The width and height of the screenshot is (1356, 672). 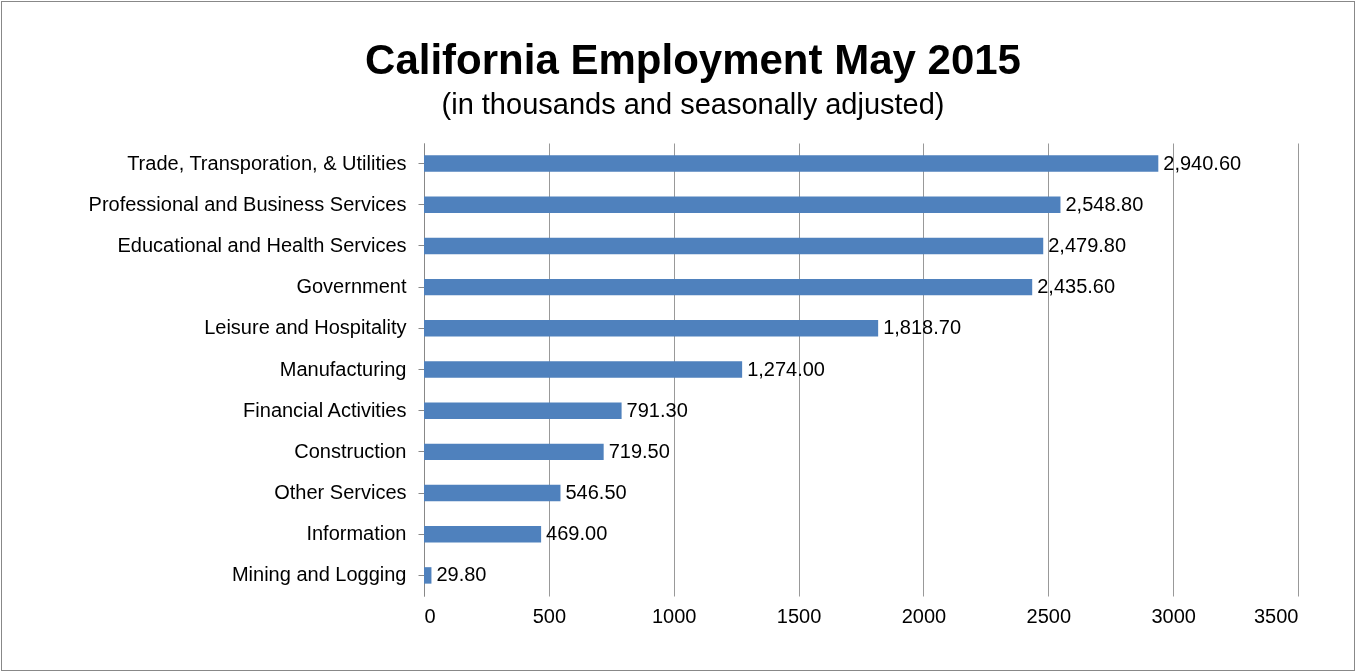 What do you see at coordinates (922, 327) in the screenshot?
I see `data-label: 1,818.70` at bounding box center [922, 327].